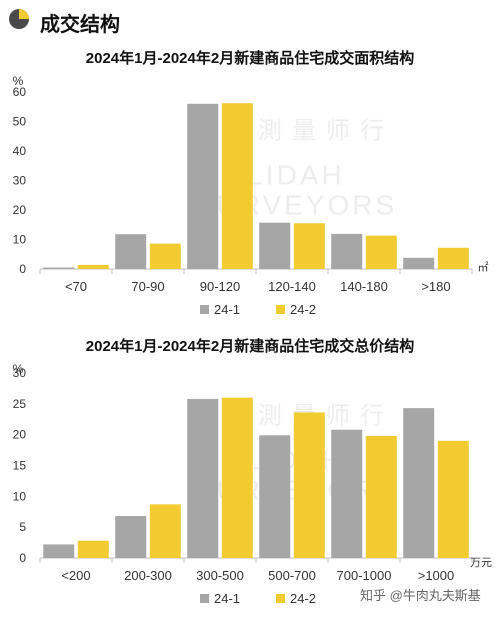  I want to click on x-tick-label: <70, so click(76, 286).